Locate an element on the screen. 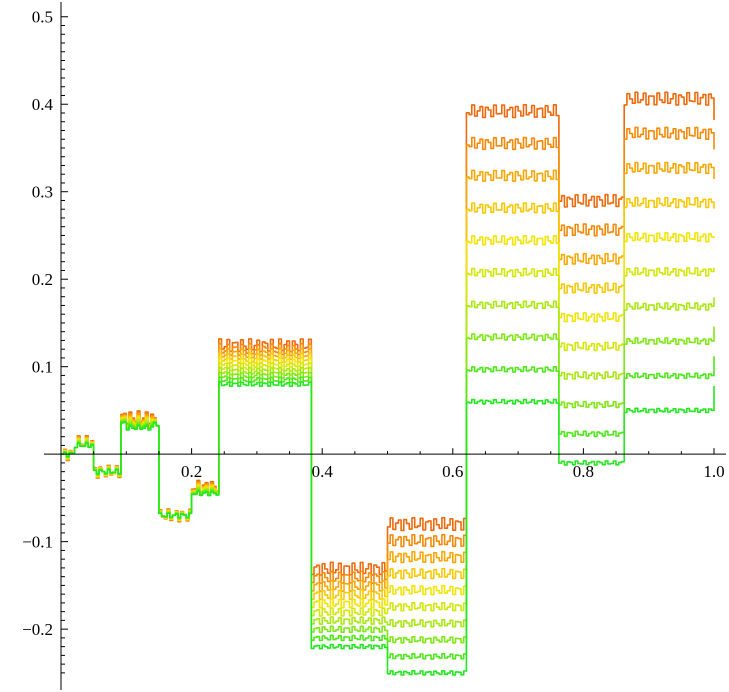  x-tick-label: 0.2 is located at coordinates (191, 471).